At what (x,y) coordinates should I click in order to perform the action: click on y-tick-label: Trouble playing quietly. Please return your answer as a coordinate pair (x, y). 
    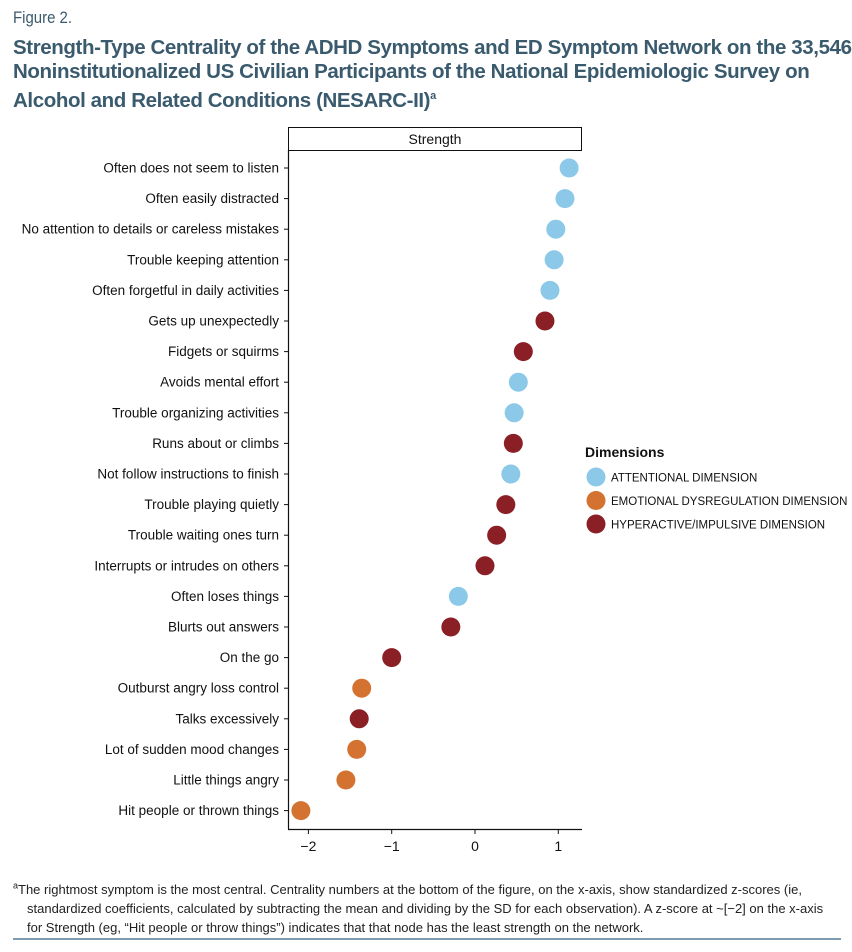
    Looking at the image, I should click on (211, 504).